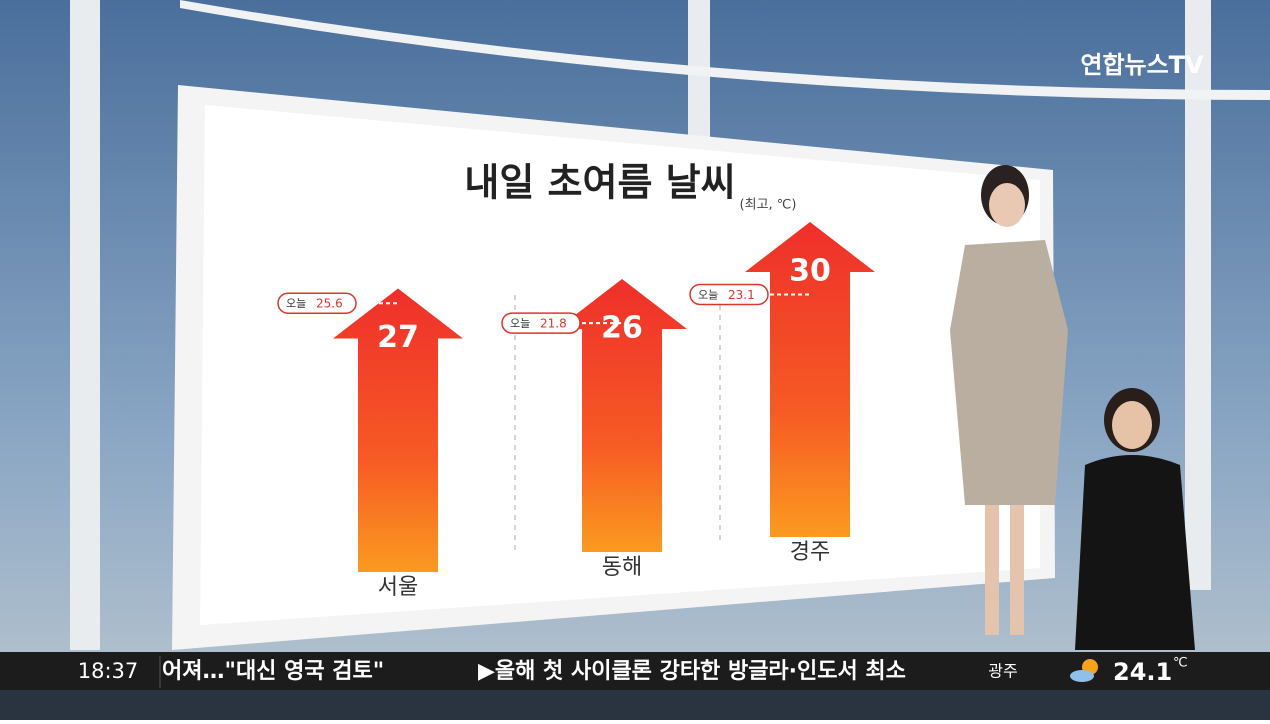 The height and width of the screenshot is (724, 1270). I want to click on sign-interpreter, so click(1135, 519).